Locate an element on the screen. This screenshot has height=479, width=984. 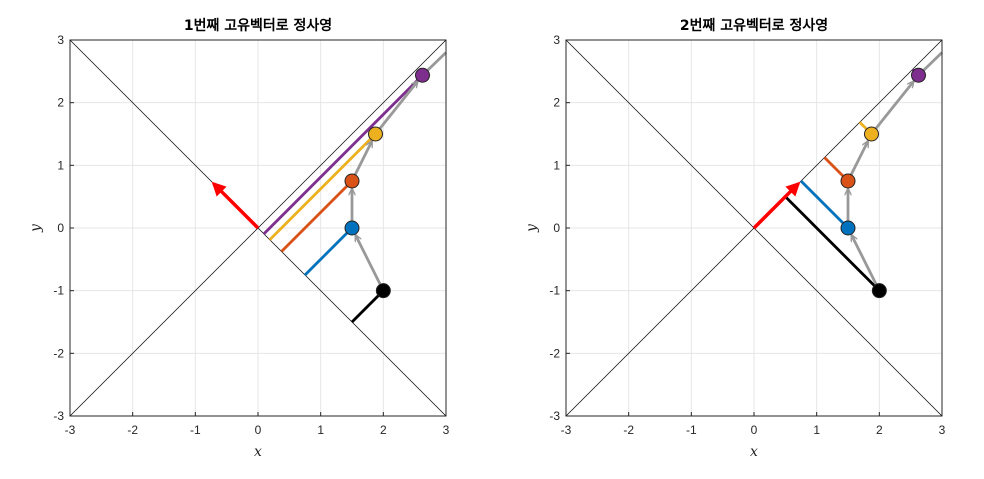
chart-title: 1번째 고유벡터로 정사영 is located at coordinates (258, 25).